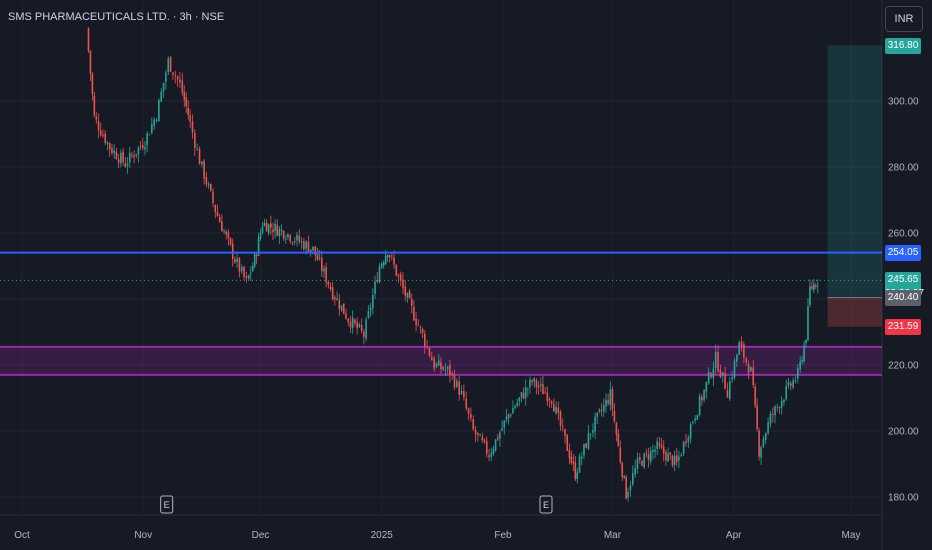 The image size is (932, 550). Describe the element at coordinates (854, 171) in the screenshot. I see `target-zone` at that location.